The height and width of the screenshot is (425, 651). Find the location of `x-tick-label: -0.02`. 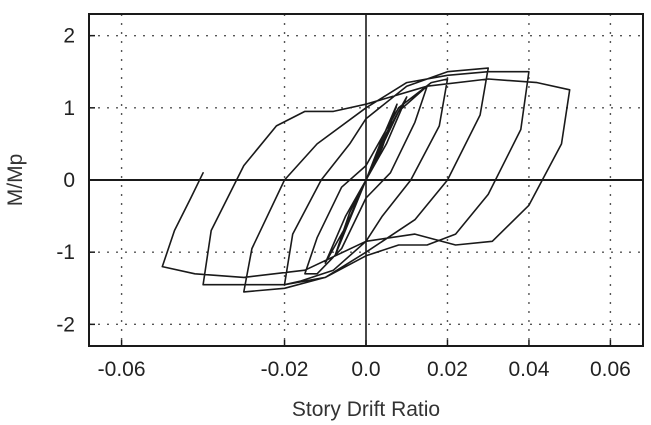

x-tick-label: -0.02 is located at coordinates (285, 369).